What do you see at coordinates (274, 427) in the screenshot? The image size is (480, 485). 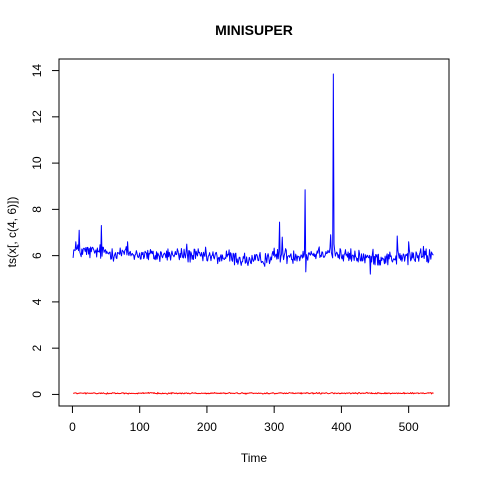 I see `x-tick-label: 300` at bounding box center [274, 427].